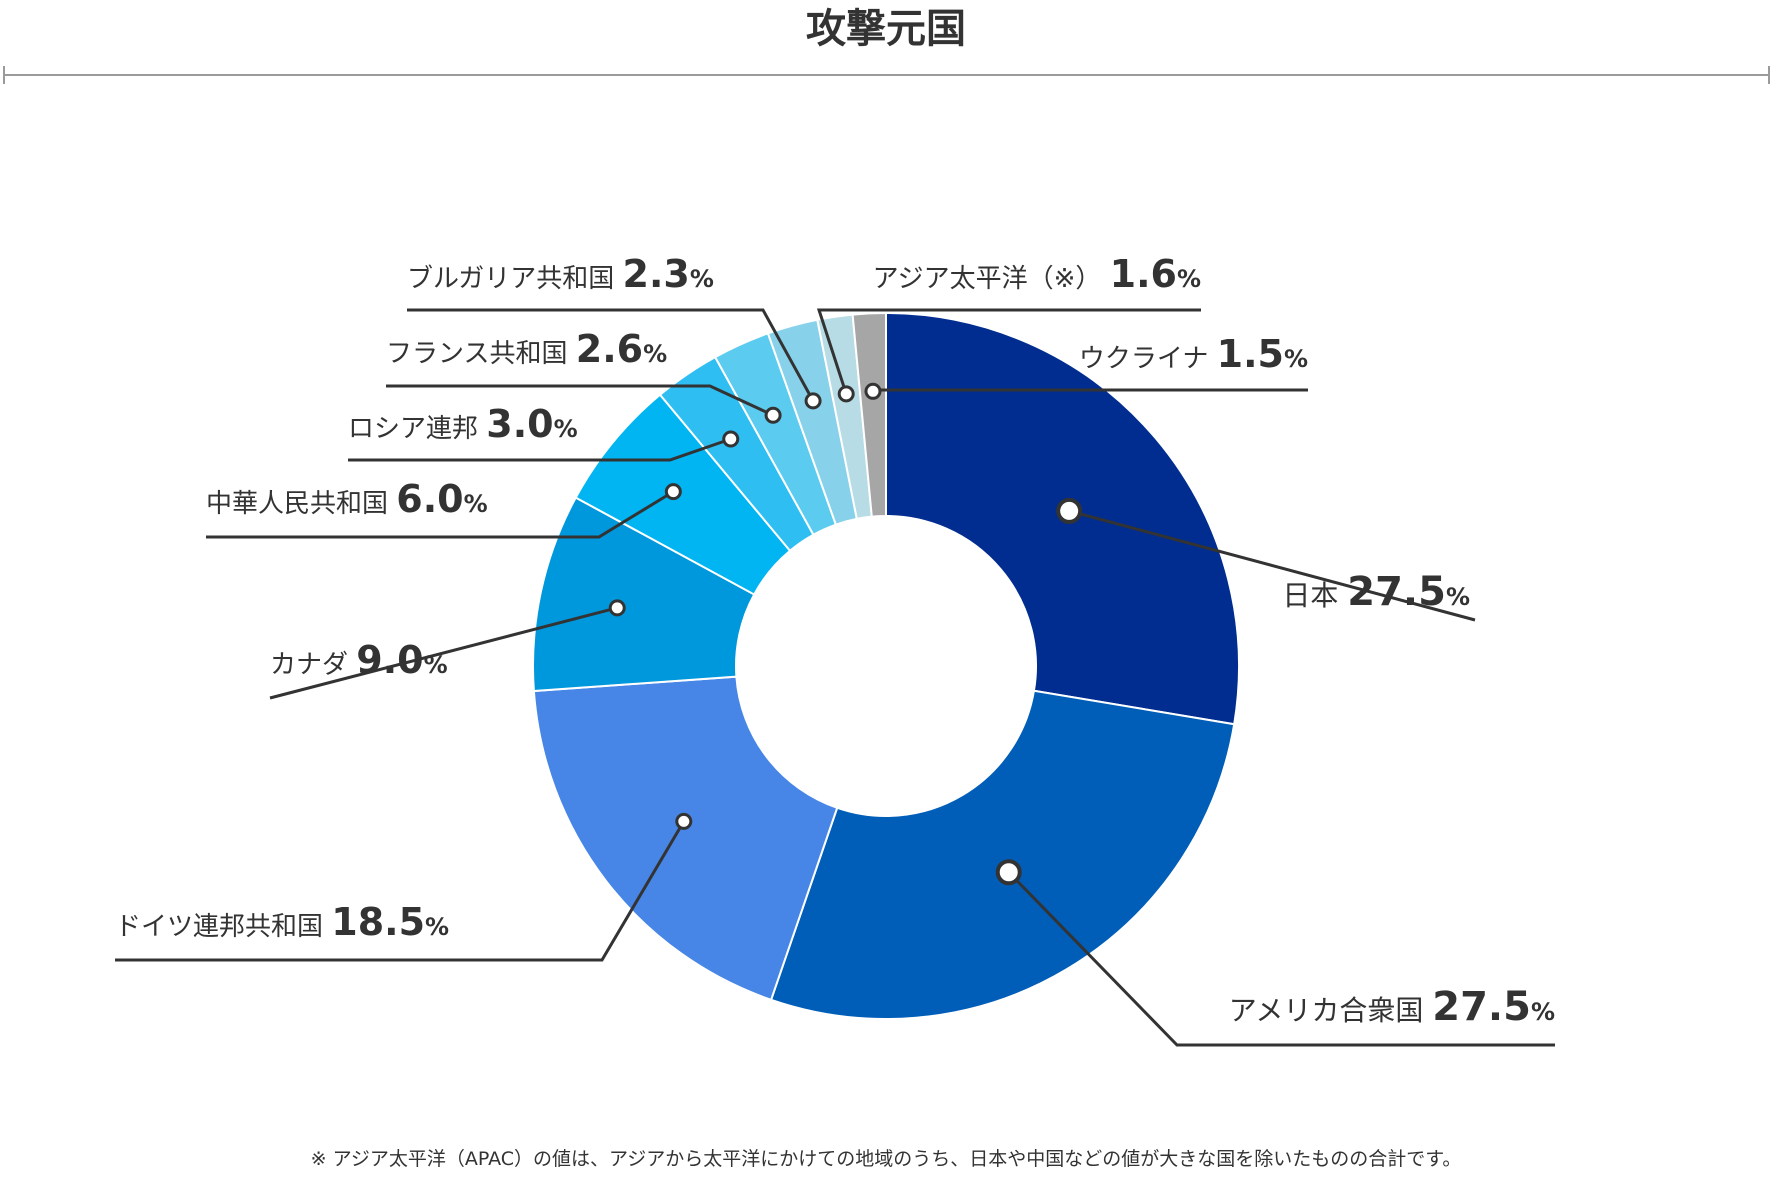 This screenshot has width=1773, height=1182. What do you see at coordinates (991, 279) in the screenshot?
I see `slice-label-name: アジア太平洋（※）` at bounding box center [991, 279].